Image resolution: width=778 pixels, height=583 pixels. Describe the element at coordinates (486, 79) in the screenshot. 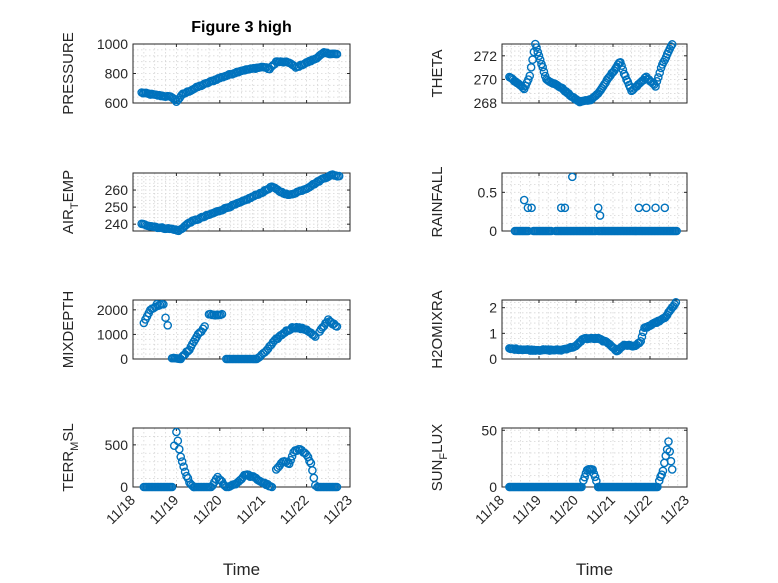

I see `y-tick-label: 270` at that location.